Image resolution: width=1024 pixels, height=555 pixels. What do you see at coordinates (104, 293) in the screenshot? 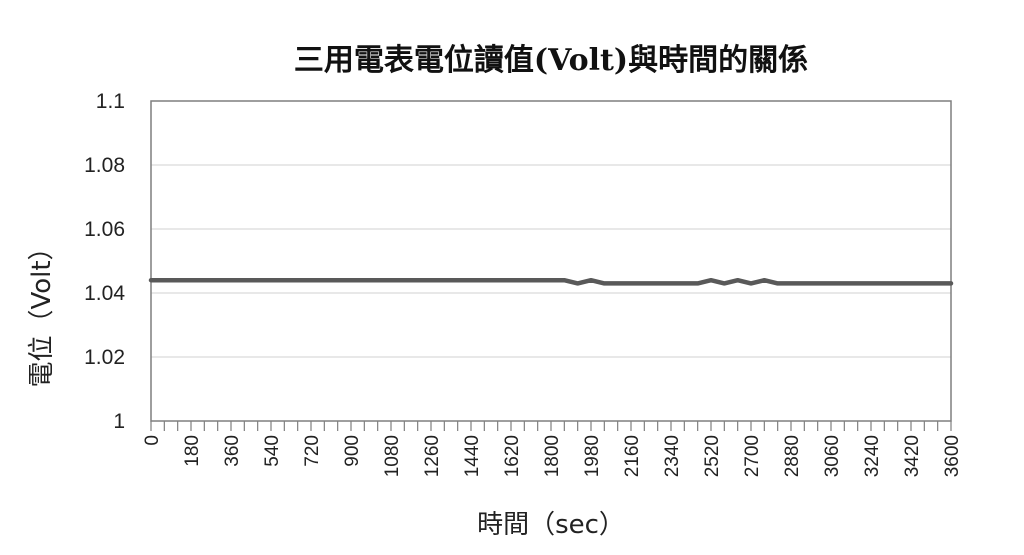
I see `y-tick-label: 1.04` at bounding box center [104, 293].